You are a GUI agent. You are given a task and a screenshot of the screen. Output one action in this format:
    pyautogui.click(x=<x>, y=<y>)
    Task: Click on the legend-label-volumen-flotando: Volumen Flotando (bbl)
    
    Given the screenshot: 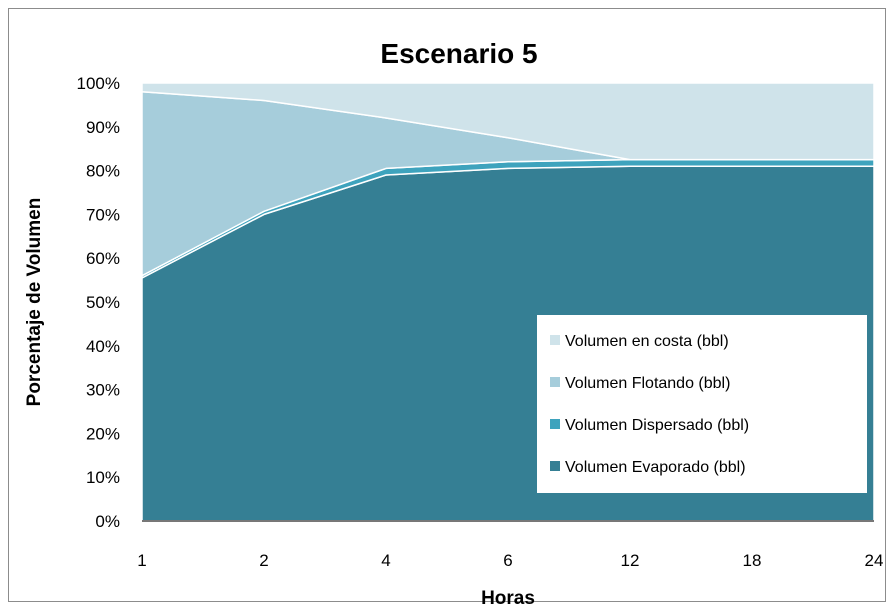 What is the action you would take?
    pyautogui.click(x=647, y=383)
    